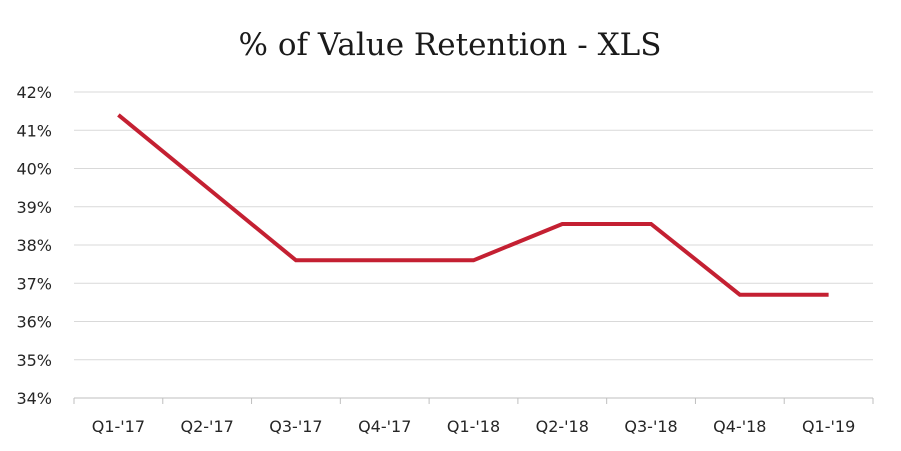 The height and width of the screenshot is (451, 901). Describe the element at coordinates (34, 360) in the screenshot. I see `y-tick-label: 35%` at that location.